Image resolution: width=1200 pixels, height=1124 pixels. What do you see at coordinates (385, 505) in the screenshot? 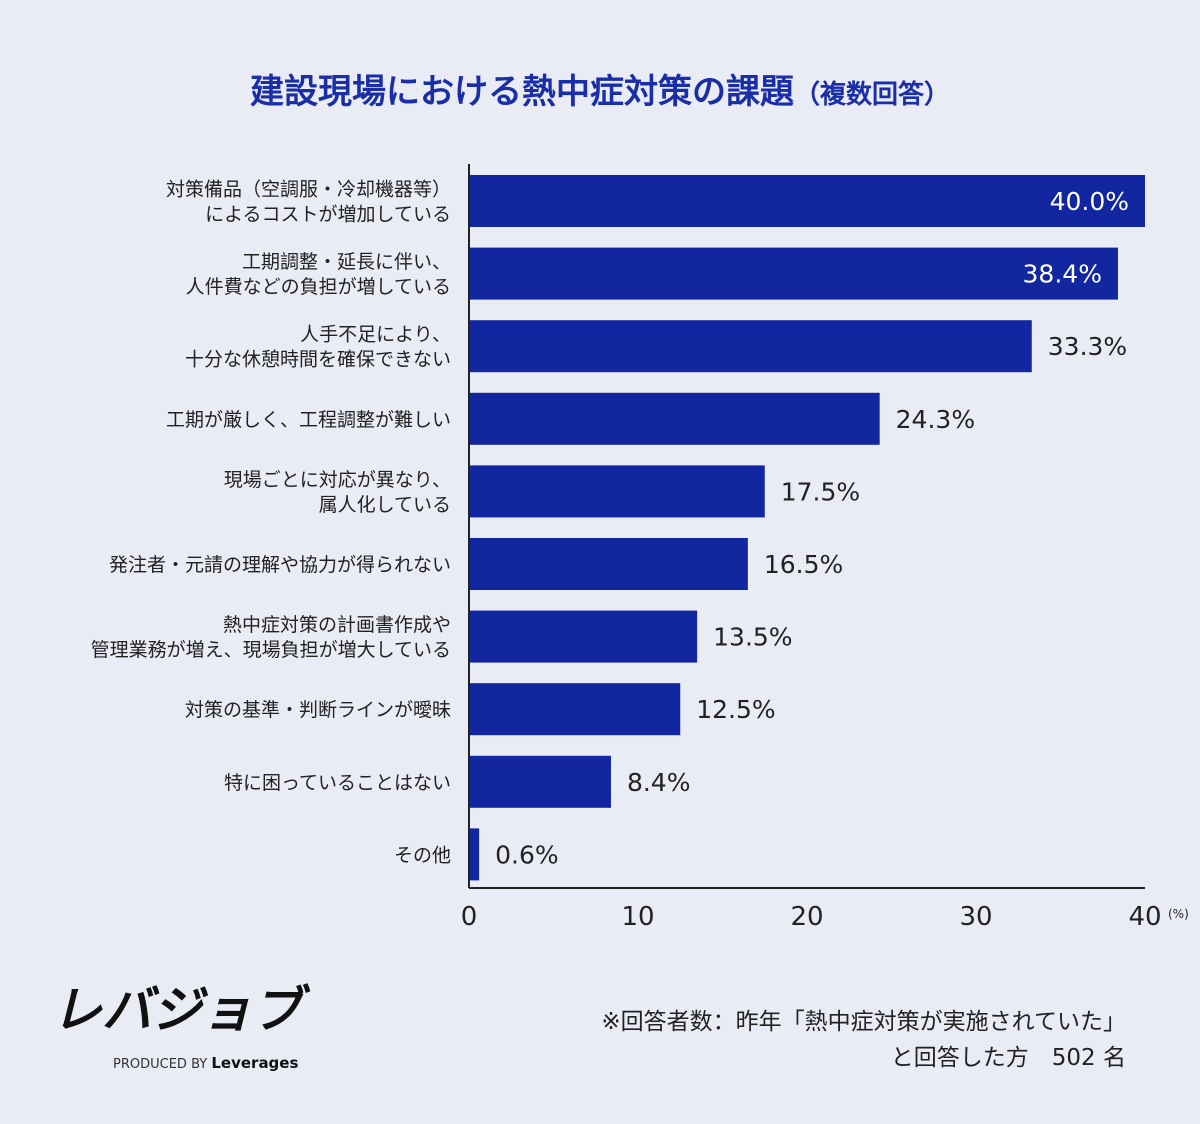
I see `category-label: 属人化している` at bounding box center [385, 505].